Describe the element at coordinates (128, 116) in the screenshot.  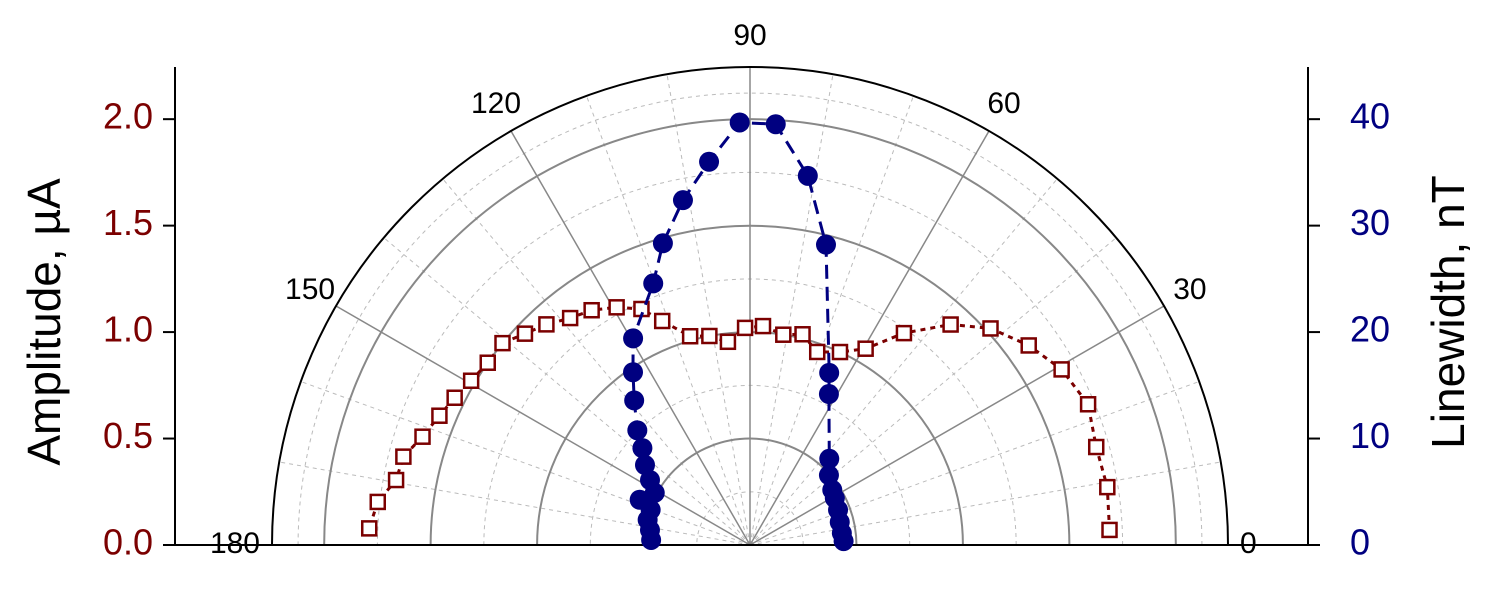
I see `y-tick-label: 2.0` at that location.